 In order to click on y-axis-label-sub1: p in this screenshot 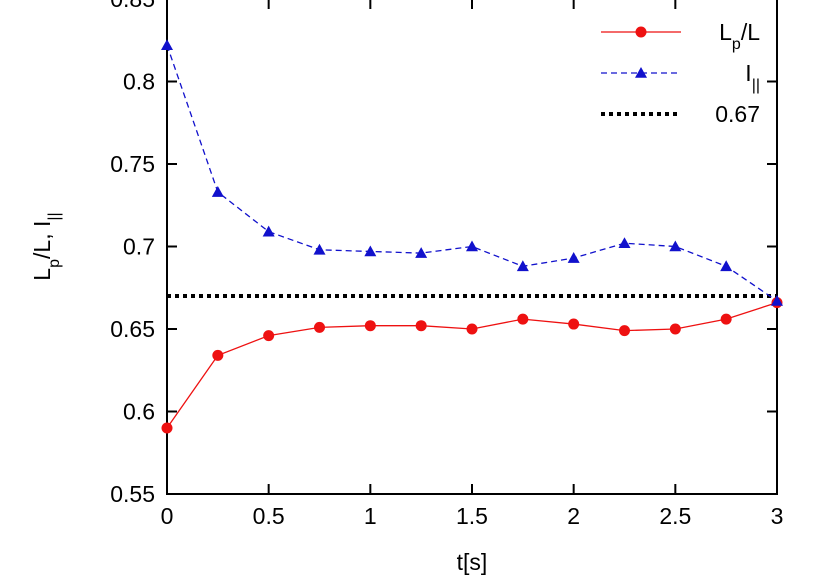, I will do `click(54, 263)`.